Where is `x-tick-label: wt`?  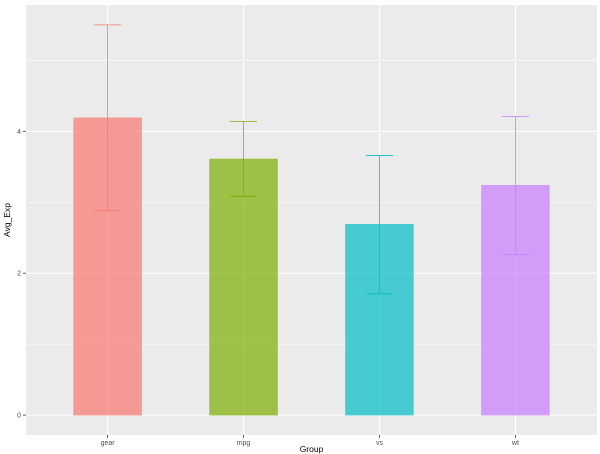
x-tick-label: wt is located at coordinates (515, 443).